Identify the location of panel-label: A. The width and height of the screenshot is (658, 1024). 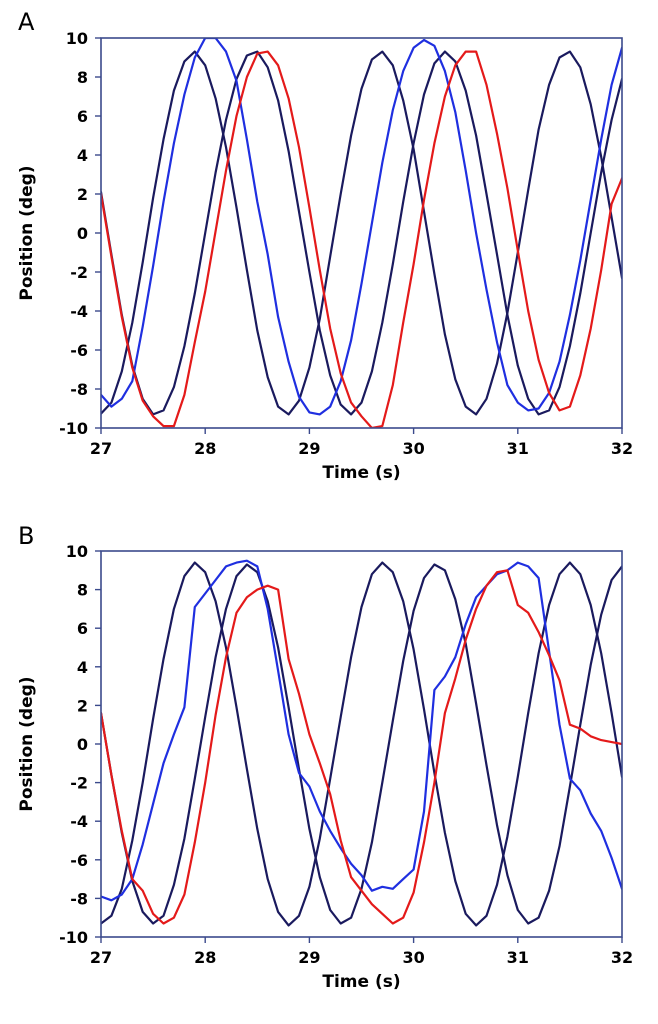
(26, 22).